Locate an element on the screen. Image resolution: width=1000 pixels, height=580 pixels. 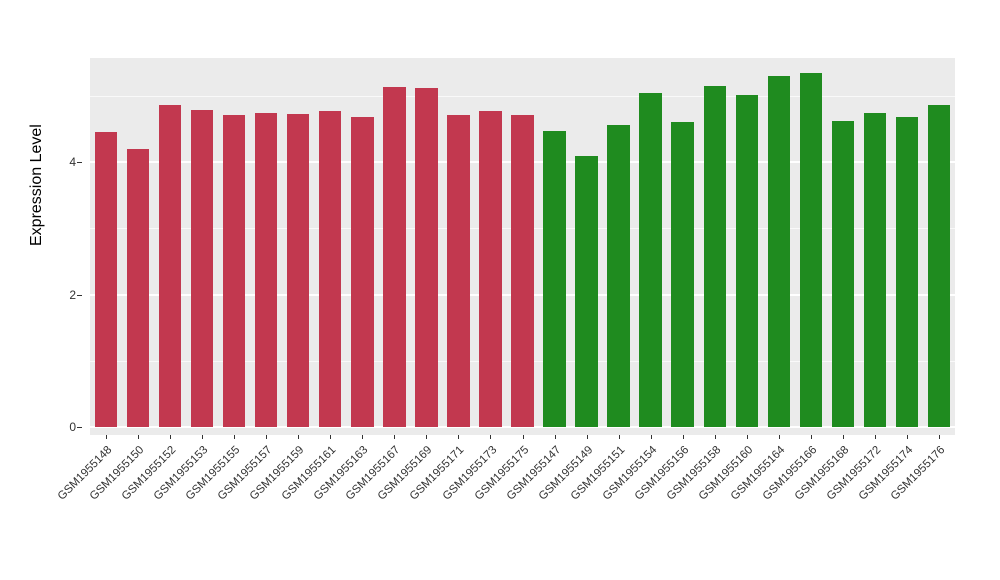
gridline-minor is located at coordinates (522, 96).